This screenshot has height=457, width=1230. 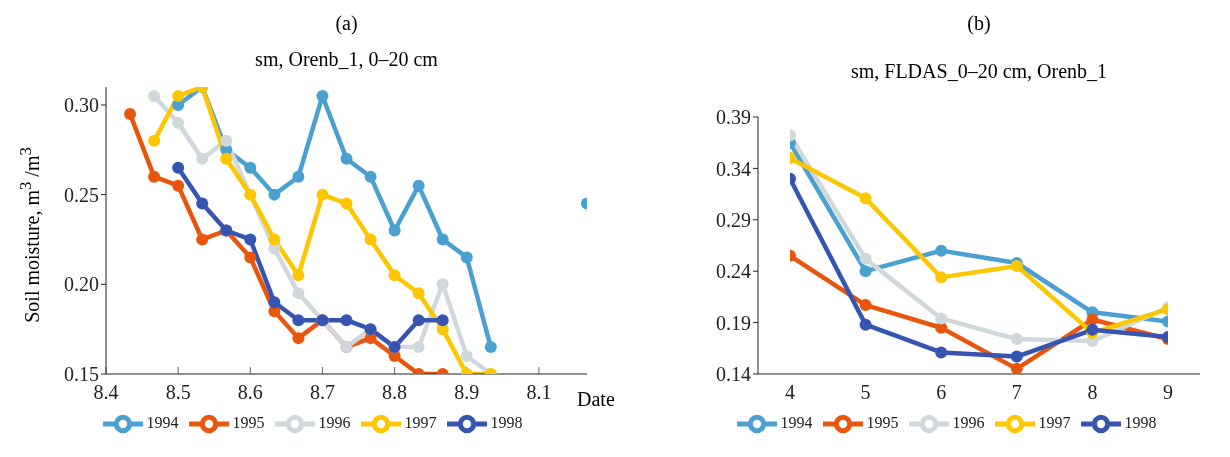 I want to click on x-tick-label: 8.7, so click(x=322, y=392).